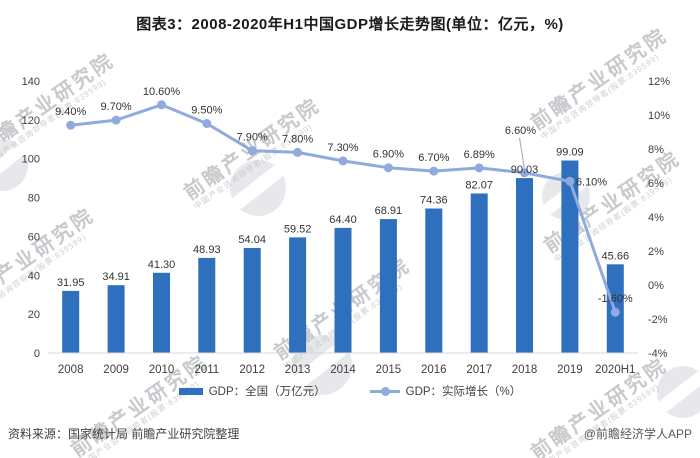  What do you see at coordinates (570, 181) in the screenshot?
I see `growth-marker-2019` at bounding box center [570, 181].